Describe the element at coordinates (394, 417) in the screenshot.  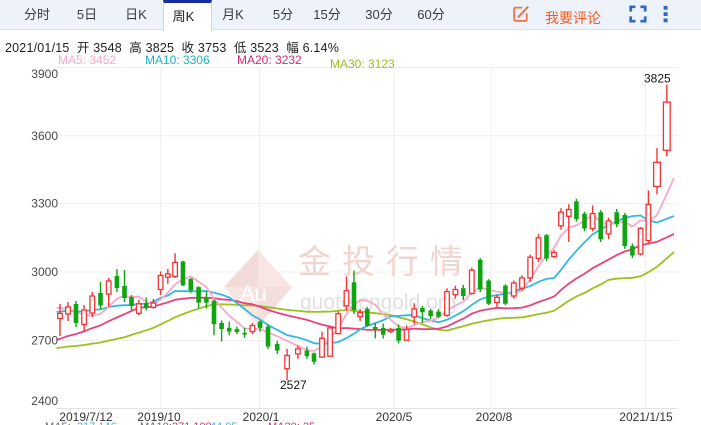
I see `svg-text: 2020/5` at that location.